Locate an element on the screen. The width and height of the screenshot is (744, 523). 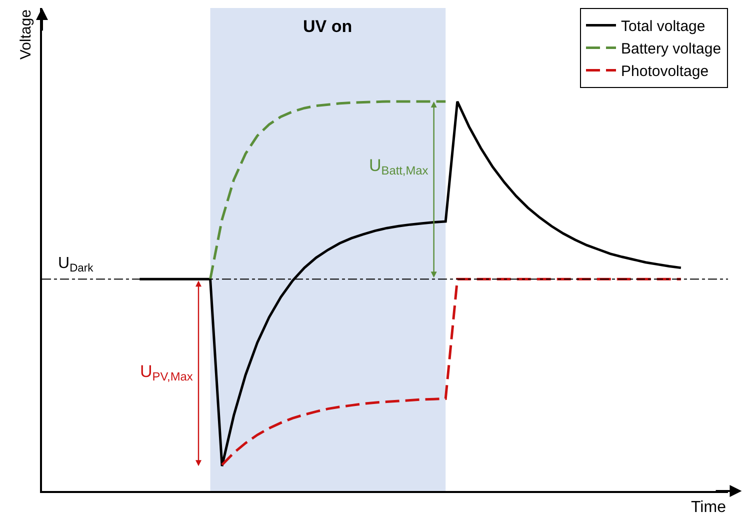
legend-label: Total voltage is located at coordinates (663, 27).